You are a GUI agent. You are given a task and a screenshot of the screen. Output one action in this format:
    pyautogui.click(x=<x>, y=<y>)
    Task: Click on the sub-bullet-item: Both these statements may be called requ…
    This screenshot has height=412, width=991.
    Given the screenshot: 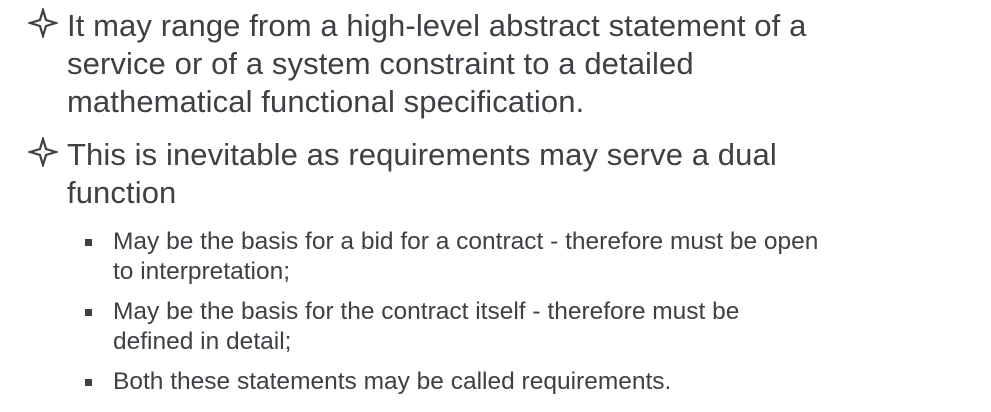 What is the action you would take?
    pyautogui.click(x=530, y=382)
    